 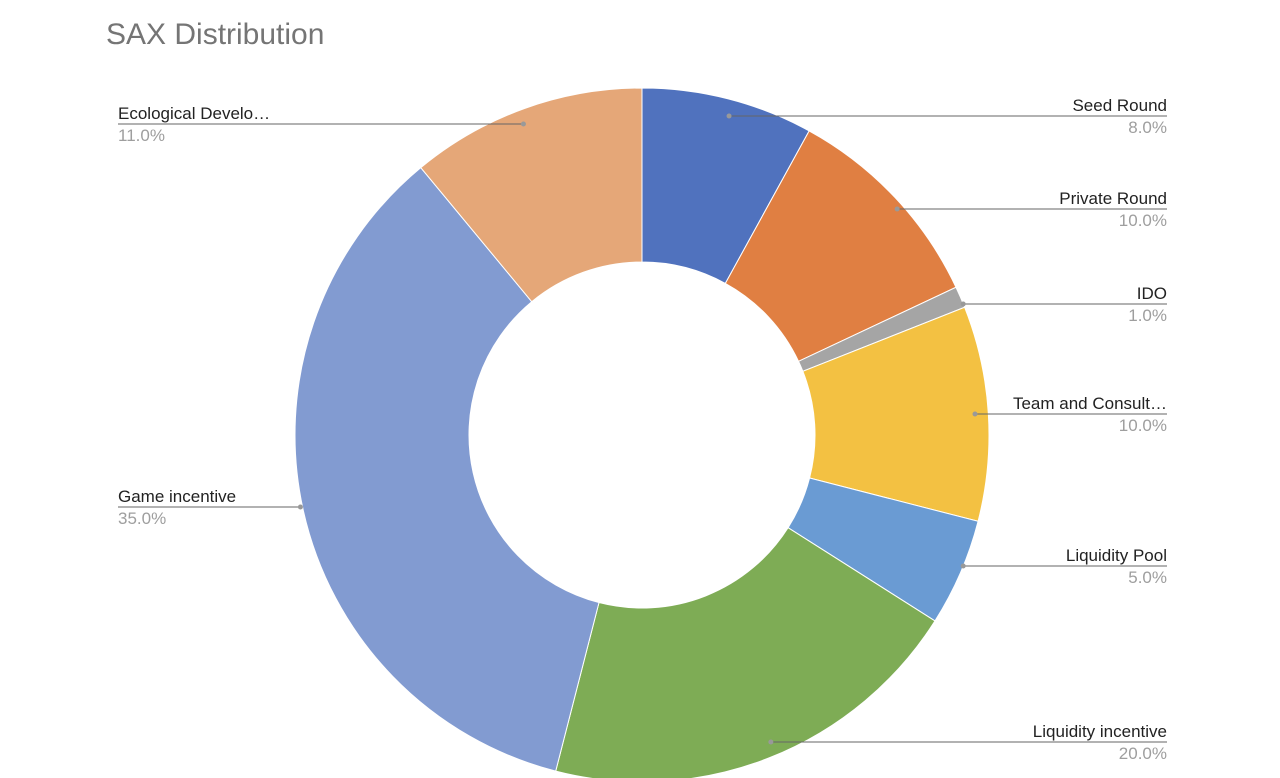 What do you see at coordinates (896, 414) in the screenshot?
I see `slice-team-and-consult-` at bounding box center [896, 414].